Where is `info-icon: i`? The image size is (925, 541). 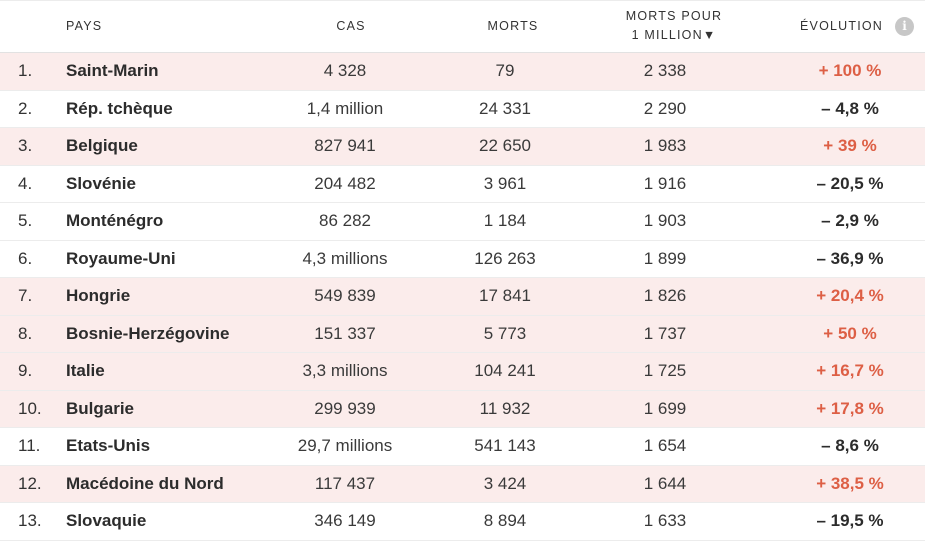
info-icon: i is located at coordinates (904, 26).